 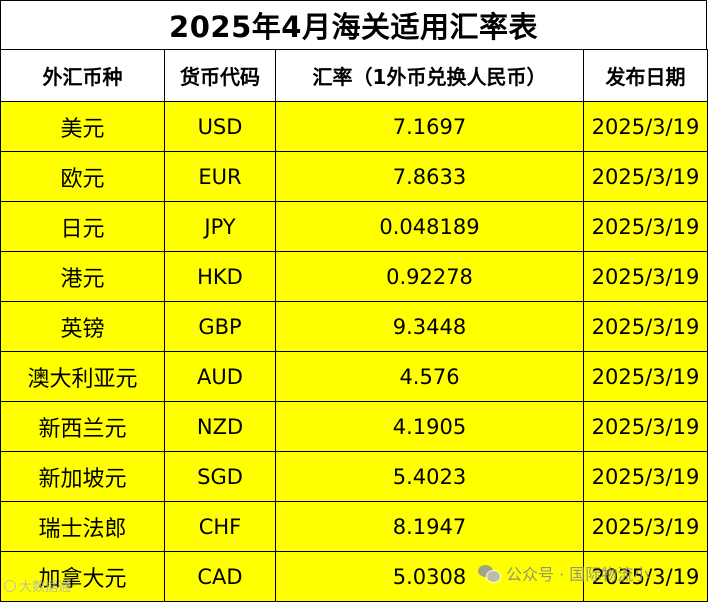 I want to click on rate-cell: 4.1905, so click(x=429, y=426).